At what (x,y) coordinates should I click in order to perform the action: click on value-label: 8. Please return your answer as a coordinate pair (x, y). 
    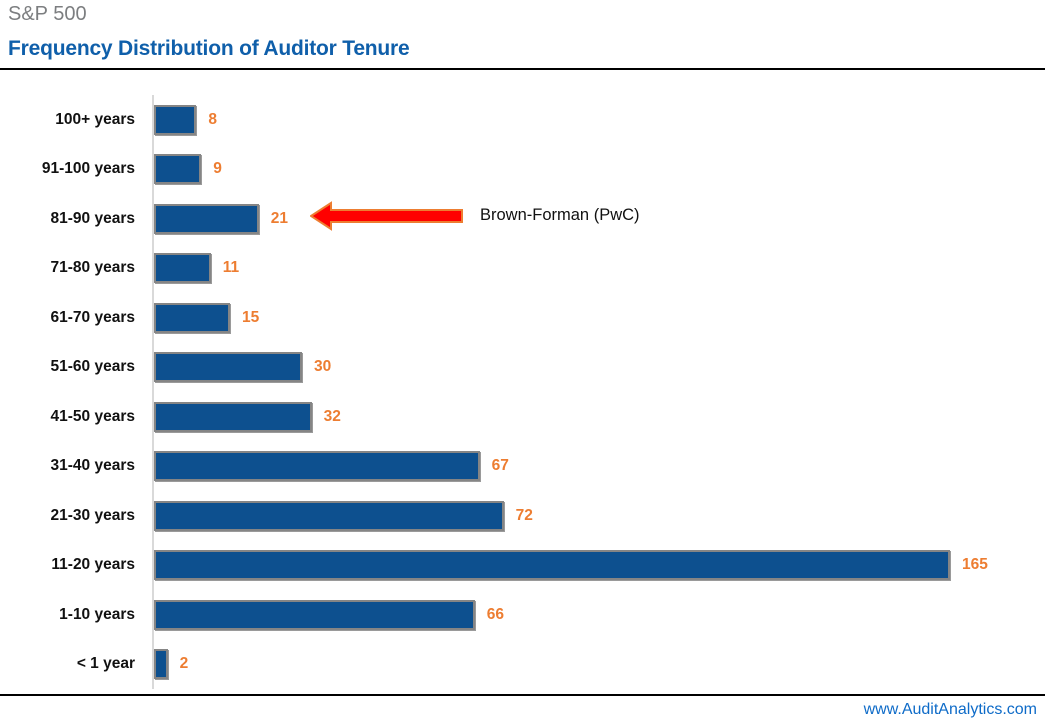
    Looking at the image, I should click on (213, 119).